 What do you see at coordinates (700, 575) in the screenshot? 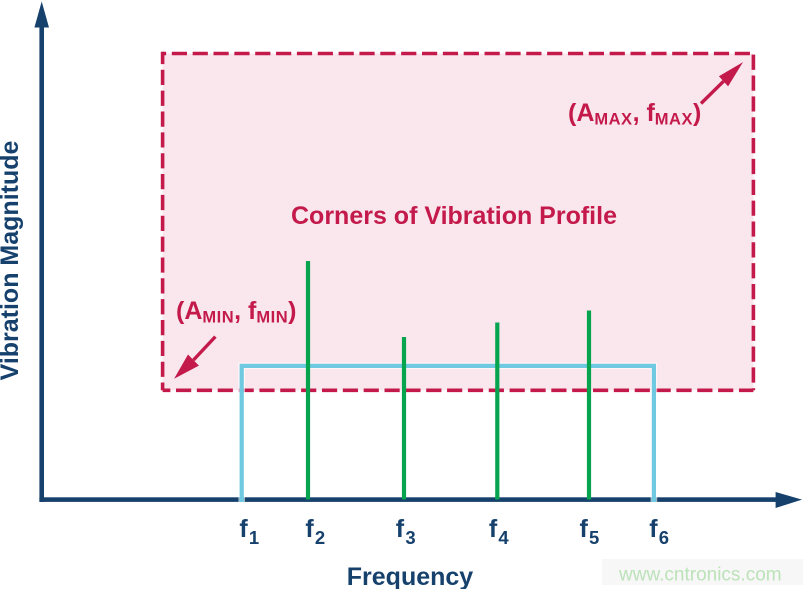
I see `svg-text: www.cntronics.com` at bounding box center [700, 575].